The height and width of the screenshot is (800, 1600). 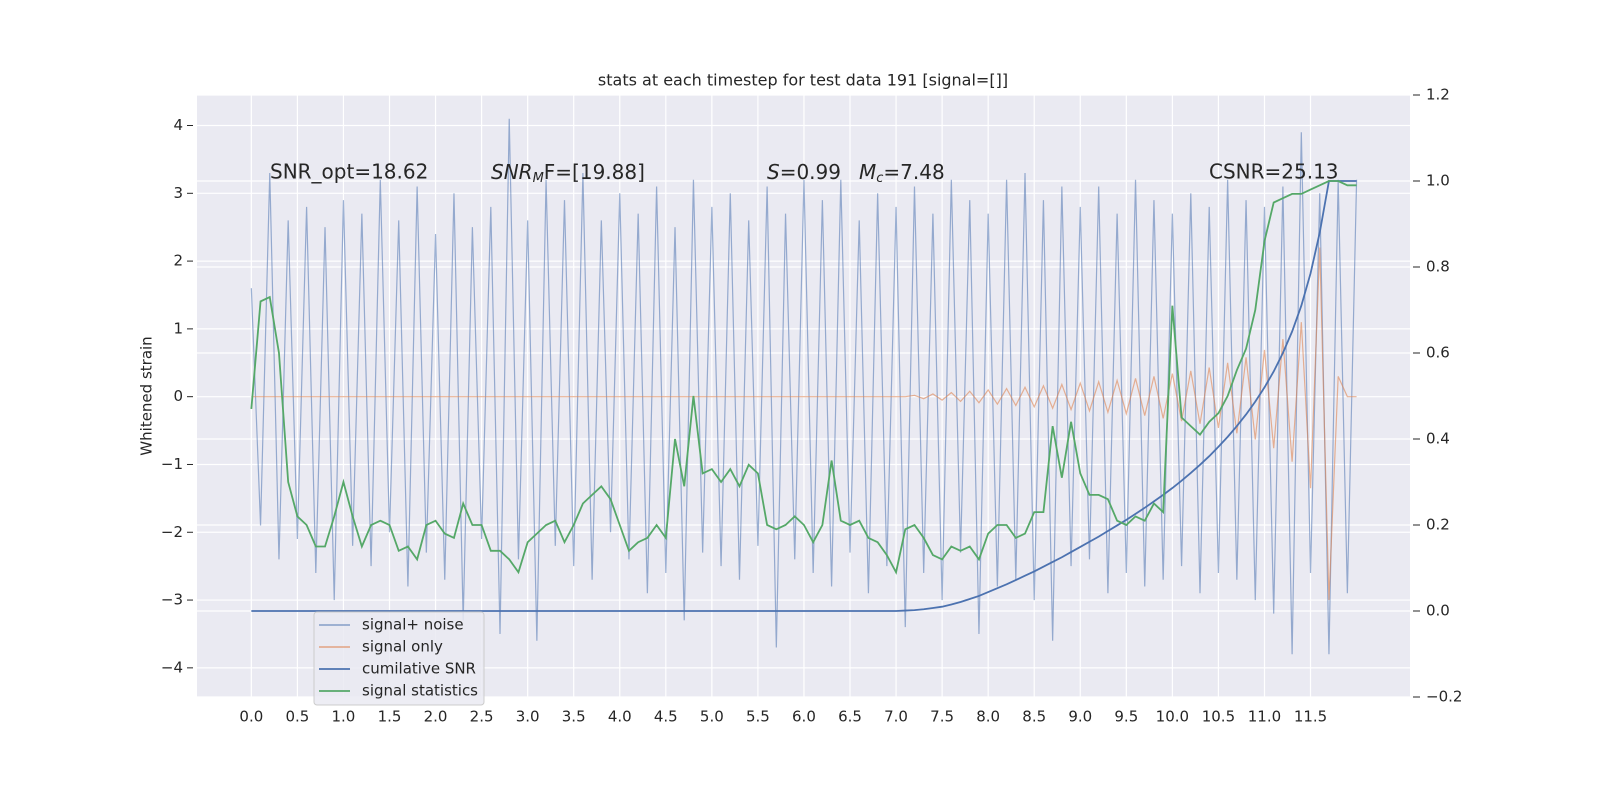 I want to click on x-tick-label: 9.0, so click(x=1080, y=717).